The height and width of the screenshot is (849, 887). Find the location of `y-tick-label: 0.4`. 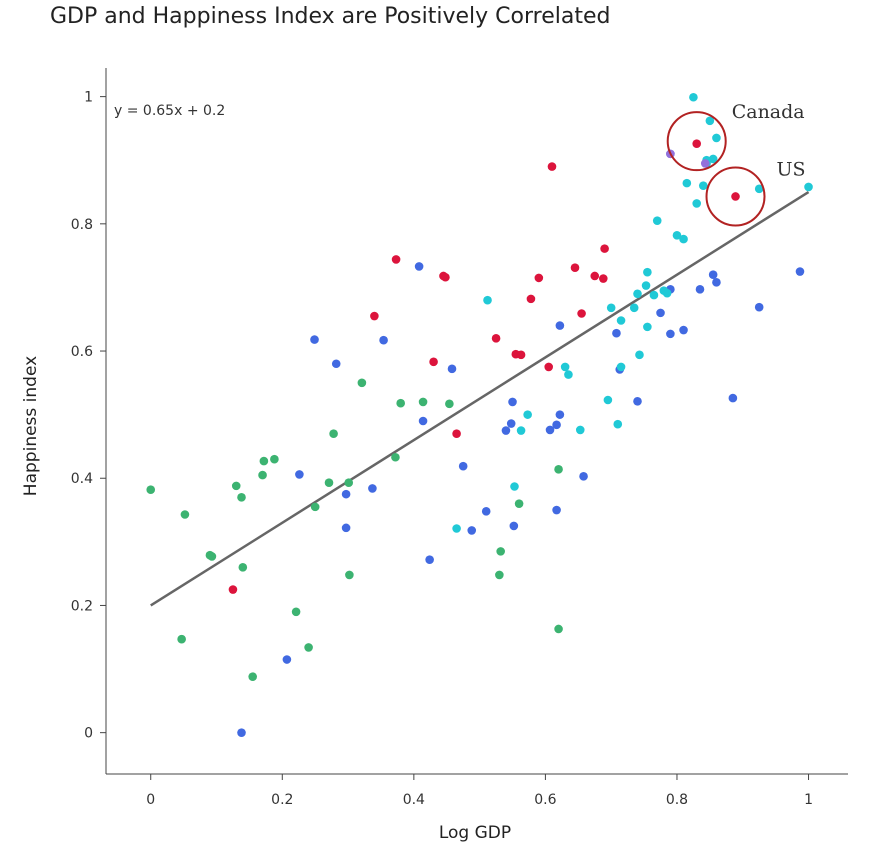

y-tick-label: 0.4 is located at coordinates (82, 479).